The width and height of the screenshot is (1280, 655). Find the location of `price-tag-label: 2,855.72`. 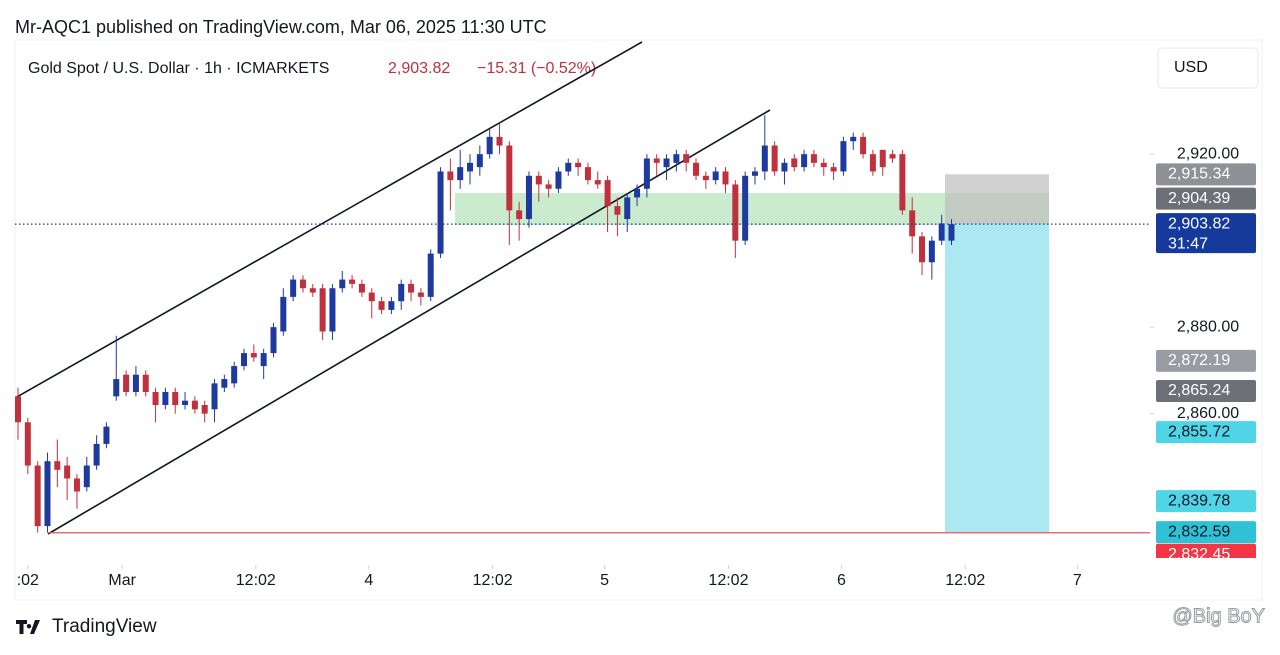

price-tag-label: 2,855.72 is located at coordinates (1199, 431).